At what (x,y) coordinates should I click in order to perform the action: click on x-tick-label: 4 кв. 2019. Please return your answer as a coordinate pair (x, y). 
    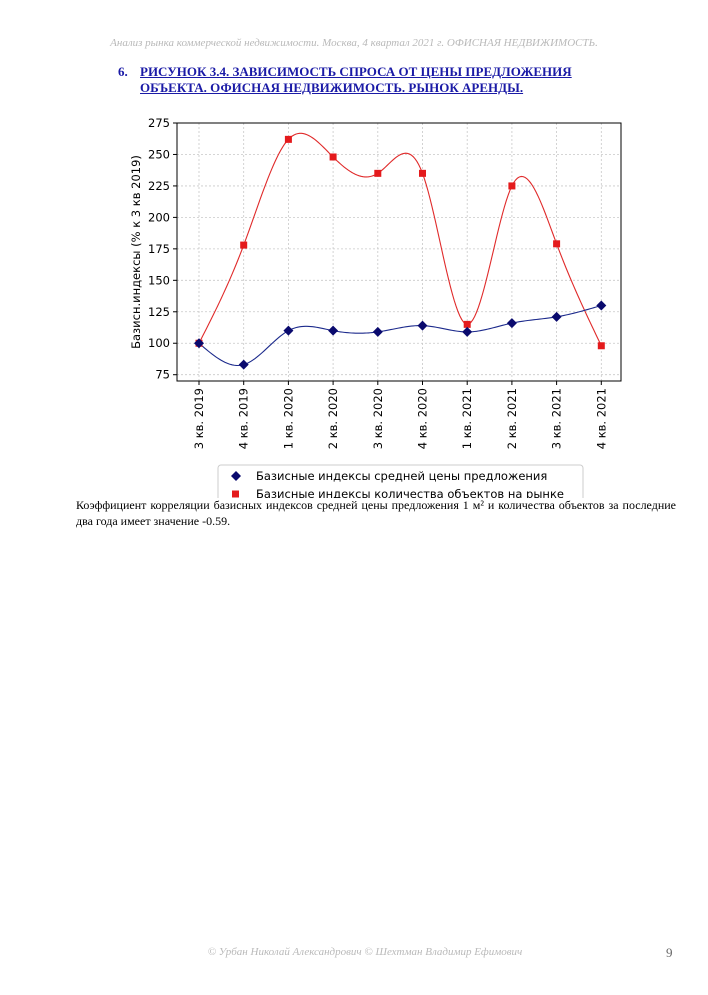
    Looking at the image, I should click on (244, 418).